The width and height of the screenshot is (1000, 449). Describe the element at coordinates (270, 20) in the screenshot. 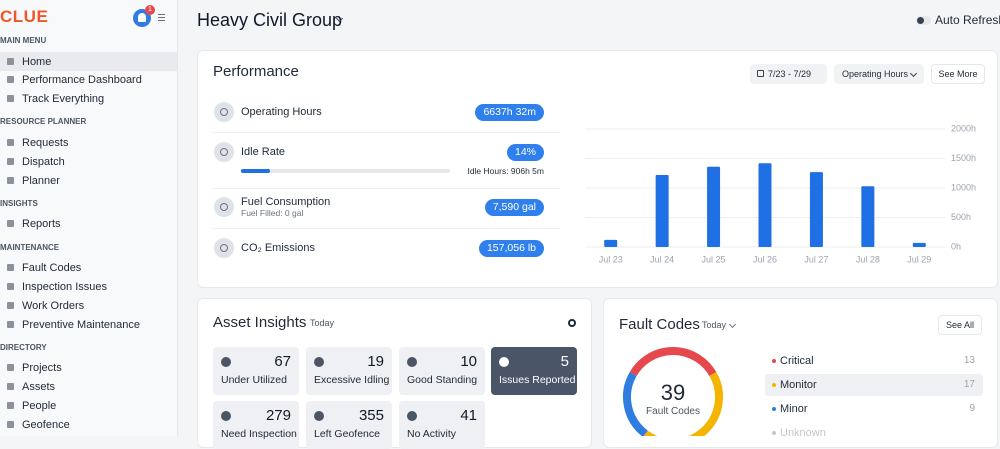

I see `page-title: Heavy Civil Group` at that location.